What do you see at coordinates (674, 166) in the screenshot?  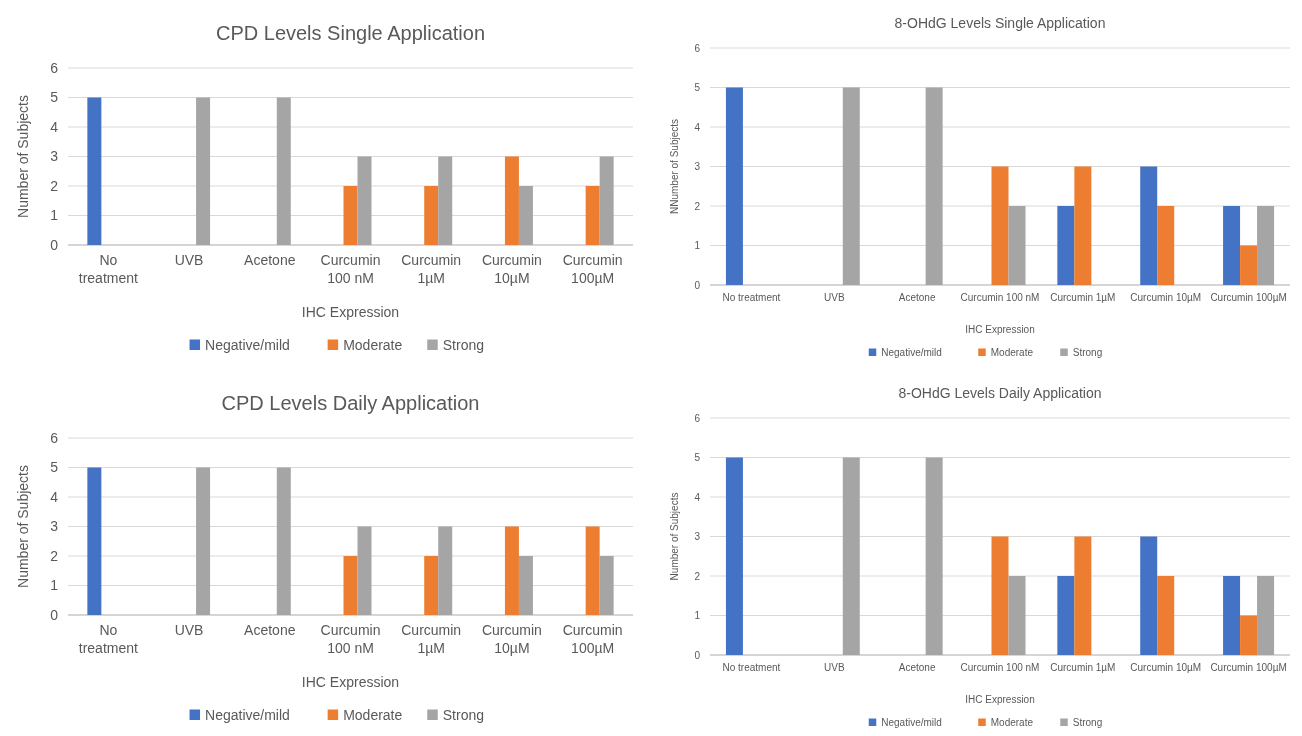 I see `y-axis-title: NNumber of Subjects` at bounding box center [674, 166].